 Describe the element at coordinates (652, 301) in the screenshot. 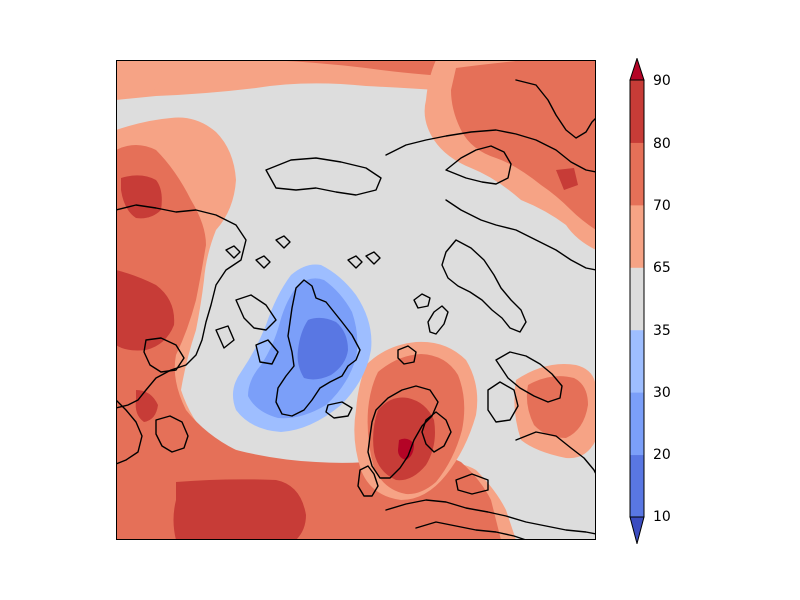

I see `colorbar` at that location.